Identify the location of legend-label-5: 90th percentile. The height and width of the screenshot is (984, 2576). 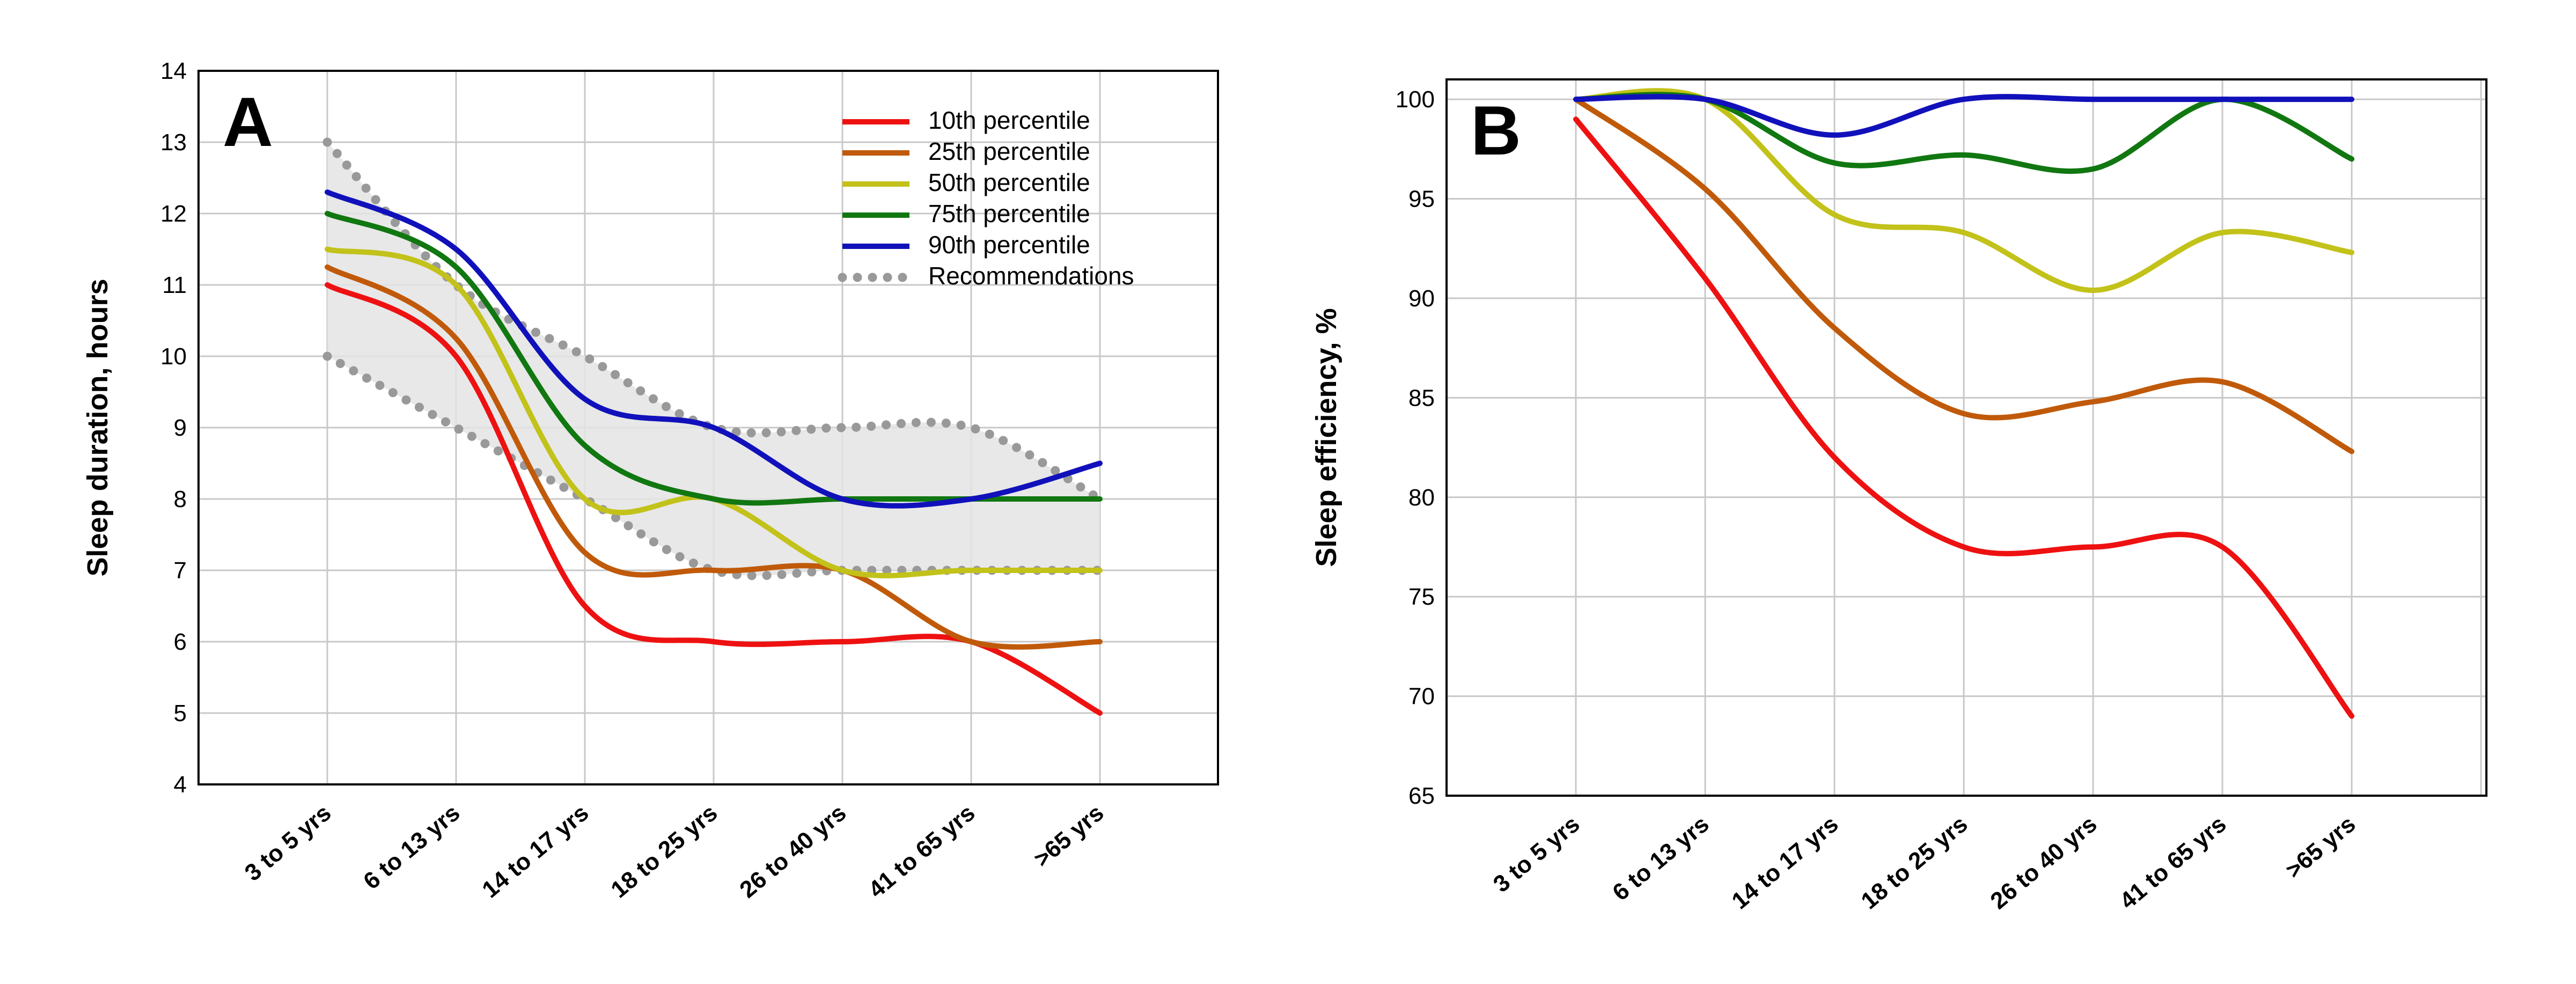
(1009, 245).